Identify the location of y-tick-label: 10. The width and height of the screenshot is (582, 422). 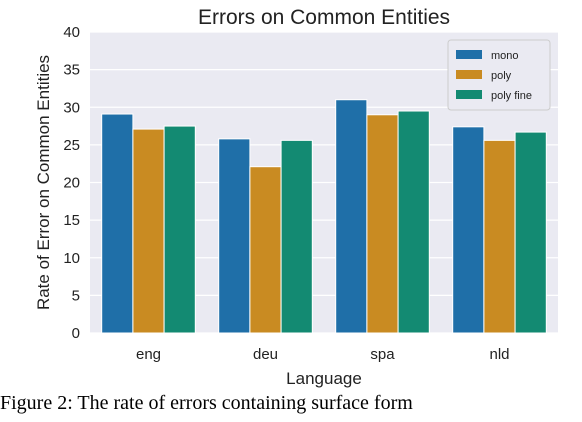
(71, 258).